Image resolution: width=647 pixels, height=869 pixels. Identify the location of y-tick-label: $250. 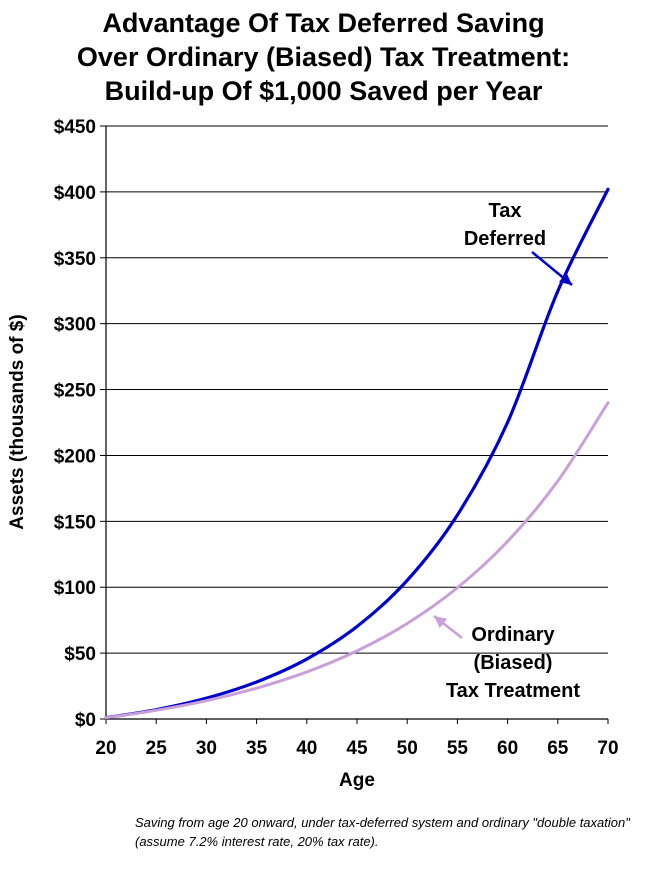
(75, 391).